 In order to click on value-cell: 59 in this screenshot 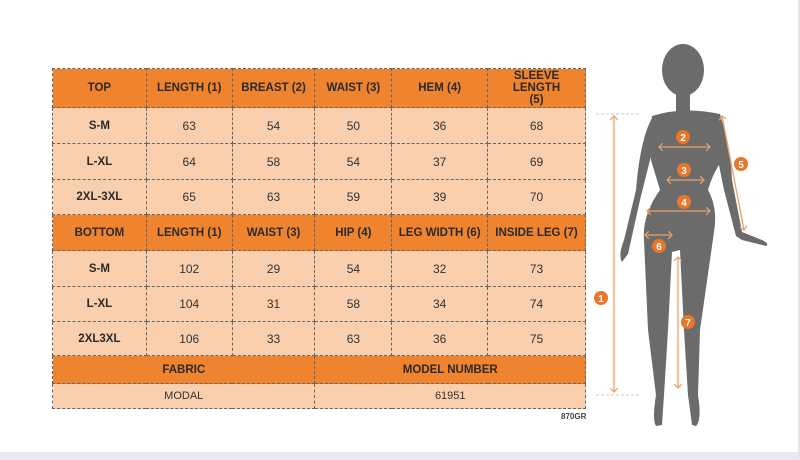, I will do `click(353, 197)`.